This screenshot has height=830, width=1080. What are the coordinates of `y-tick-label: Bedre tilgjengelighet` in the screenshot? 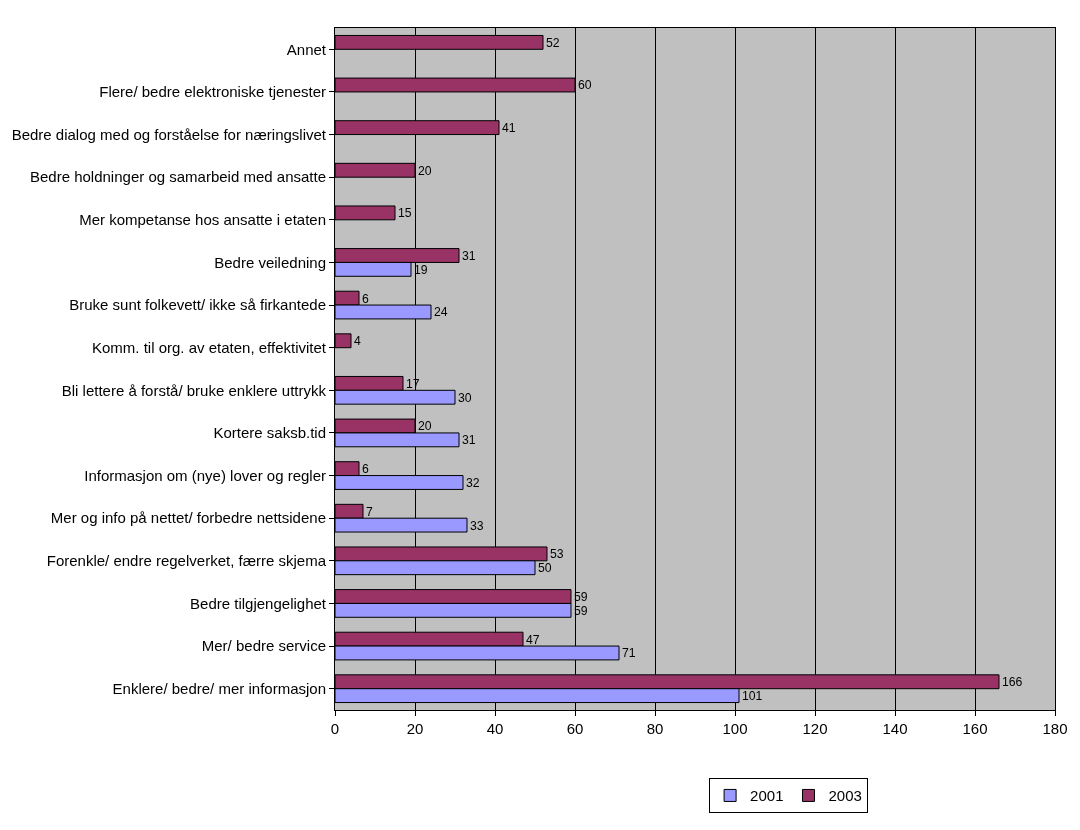 It's located at (258, 603).